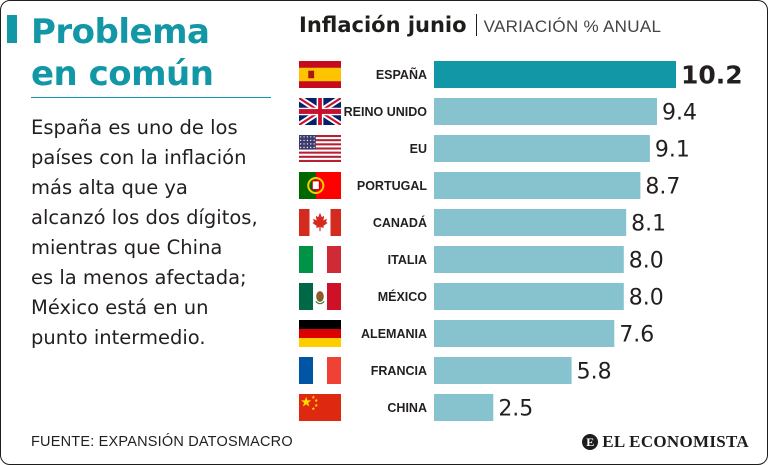 Image resolution: width=768 pixels, height=465 pixels. What do you see at coordinates (403, 296) in the screenshot?
I see `category-label: MÉXICO` at bounding box center [403, 296].